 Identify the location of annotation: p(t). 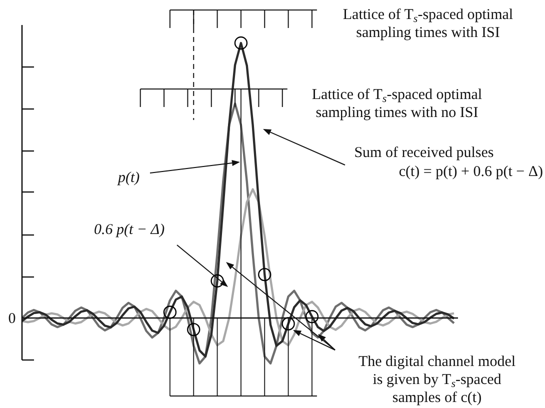
(128, 178).